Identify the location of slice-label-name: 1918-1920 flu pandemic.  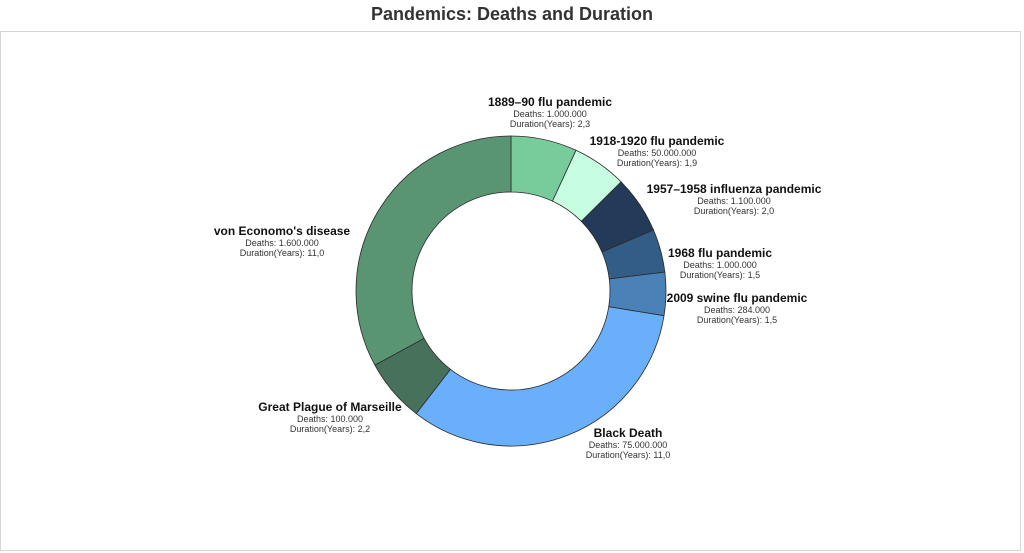
(657, 141).